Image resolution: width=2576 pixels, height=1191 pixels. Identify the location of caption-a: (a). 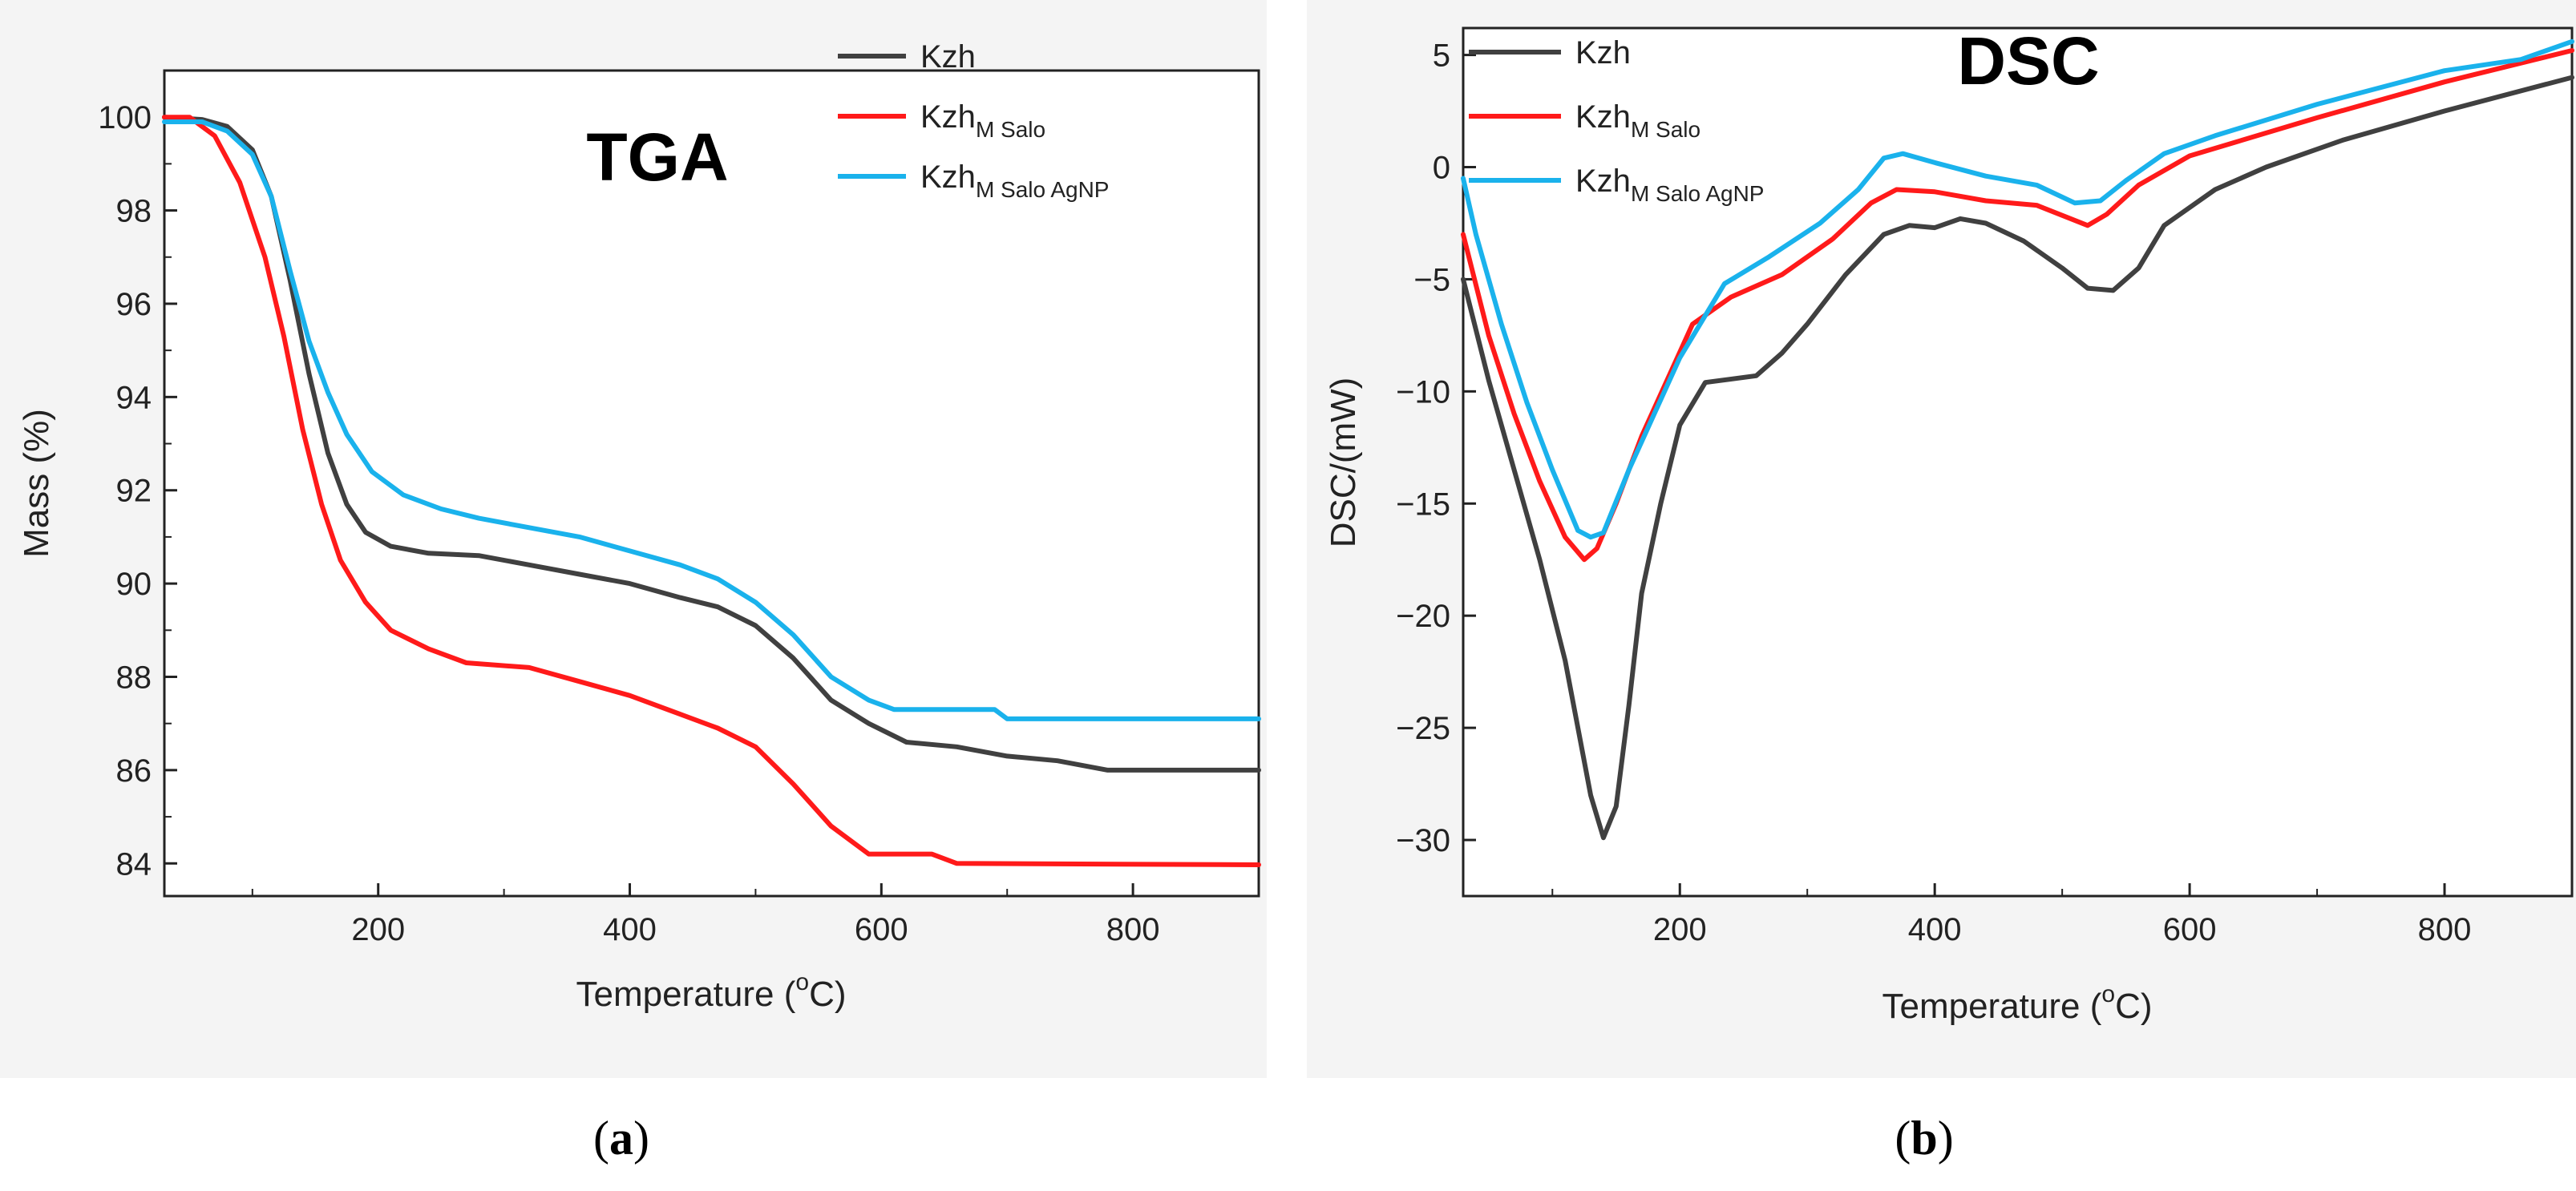
(621, 1138).